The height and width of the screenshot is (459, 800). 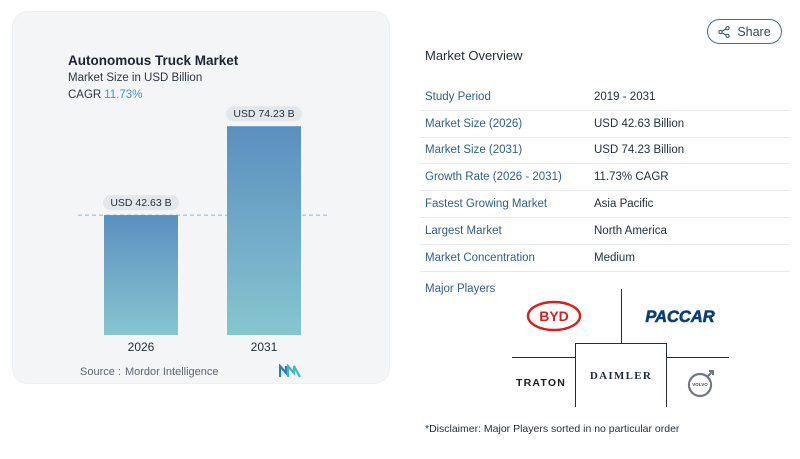 What do you see at coordinates (141, 347) in the screenshot?
I see `x-tick-label: 2026` at bounding box center [141, 347].